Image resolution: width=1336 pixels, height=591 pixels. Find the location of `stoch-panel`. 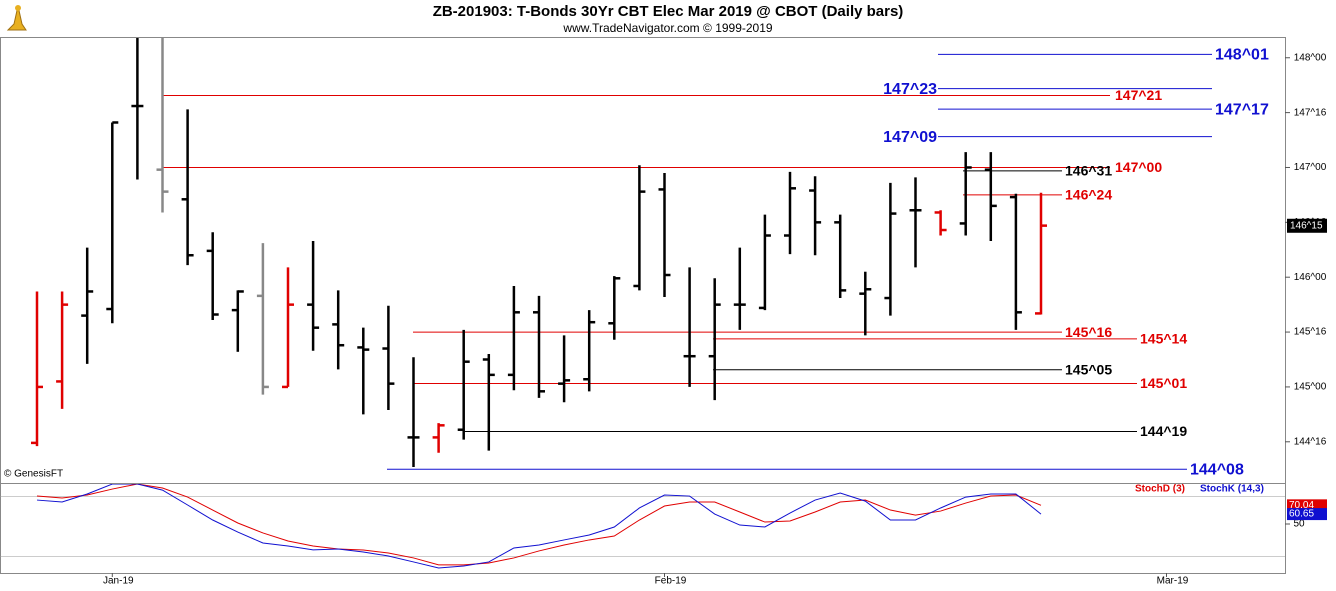

stoch-panel is located at coordinates (539, 526).